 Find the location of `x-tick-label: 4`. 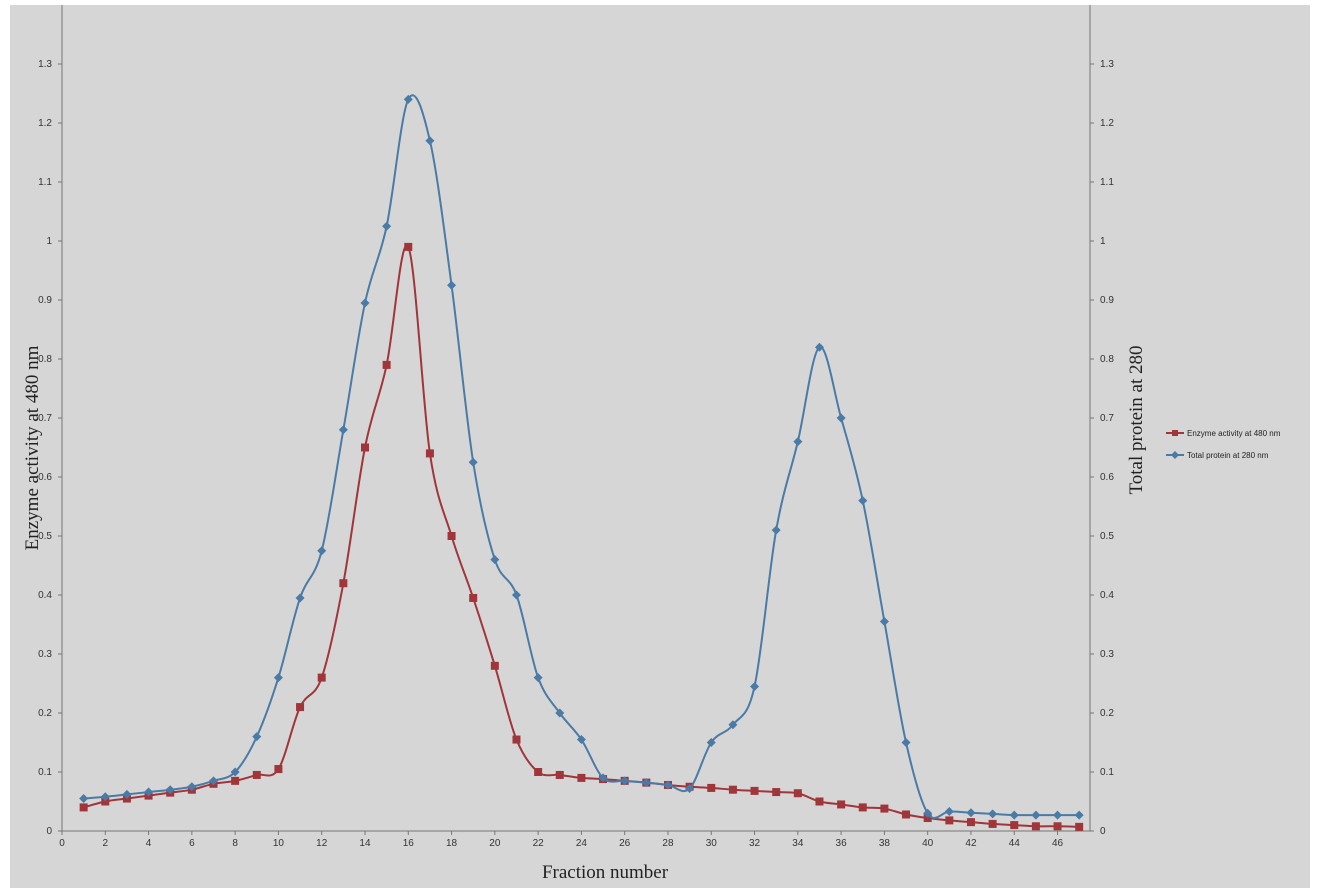

x-tick-label: 4 is located at coordinates (149, 843).